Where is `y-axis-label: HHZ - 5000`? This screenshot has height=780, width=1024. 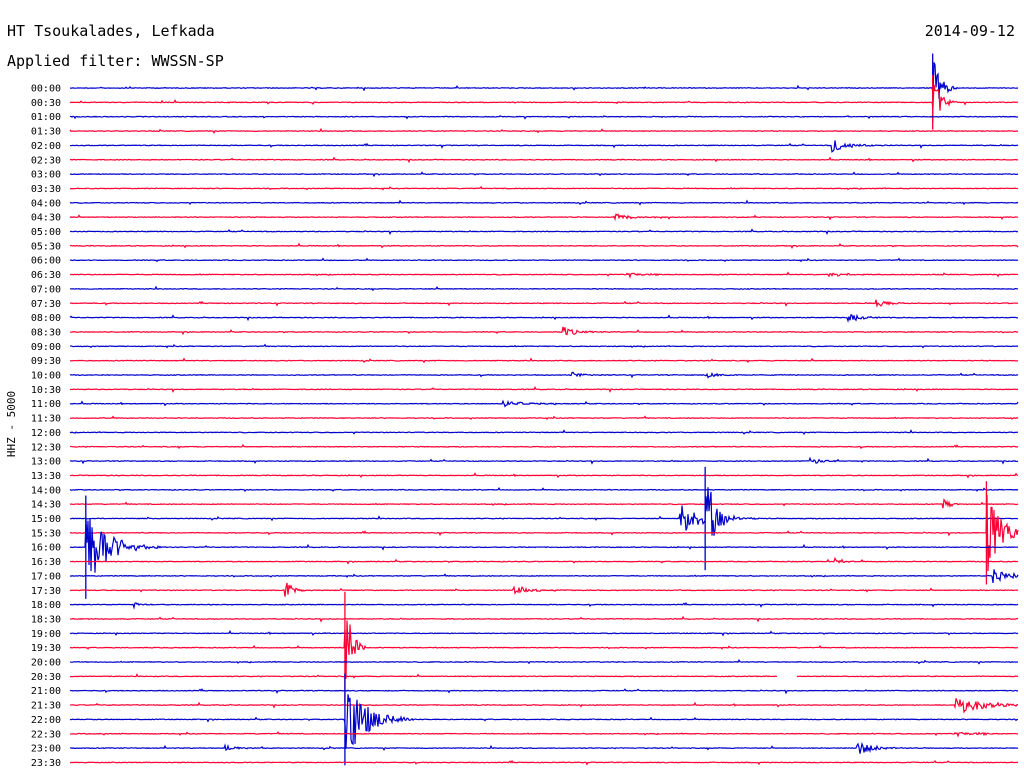 y-axis-label: HHZ - 5000 is located at coordinates (11, 424).